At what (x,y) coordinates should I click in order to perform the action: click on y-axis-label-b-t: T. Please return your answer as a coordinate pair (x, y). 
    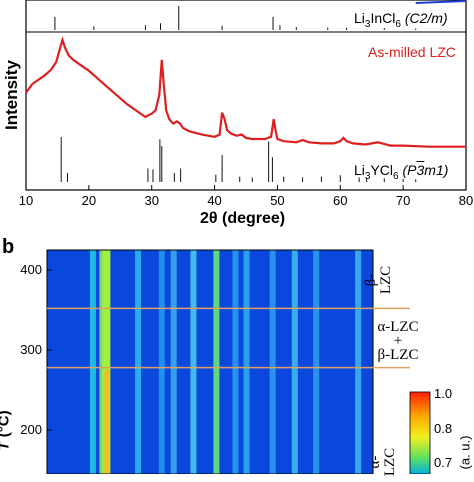
    Looking at the image, I should click on (6, 445).